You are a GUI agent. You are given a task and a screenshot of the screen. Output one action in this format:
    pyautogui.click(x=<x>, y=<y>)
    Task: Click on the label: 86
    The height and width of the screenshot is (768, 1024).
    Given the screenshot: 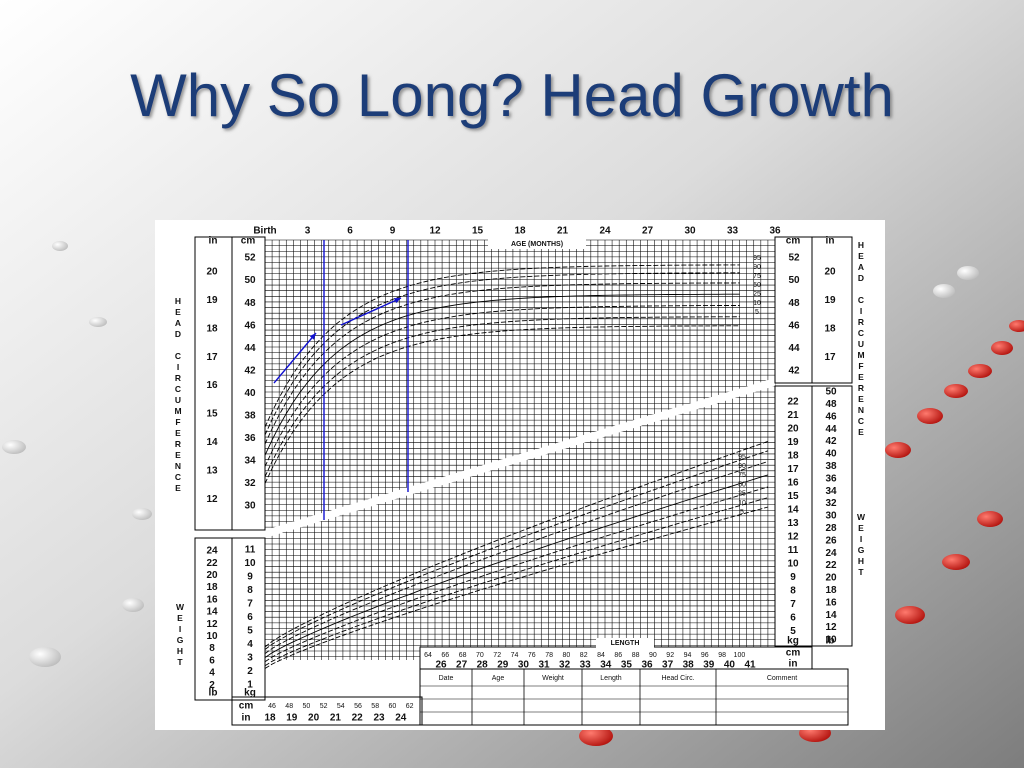 What is the action you would take?
    pyautogui.click(x=618, y=655)
    